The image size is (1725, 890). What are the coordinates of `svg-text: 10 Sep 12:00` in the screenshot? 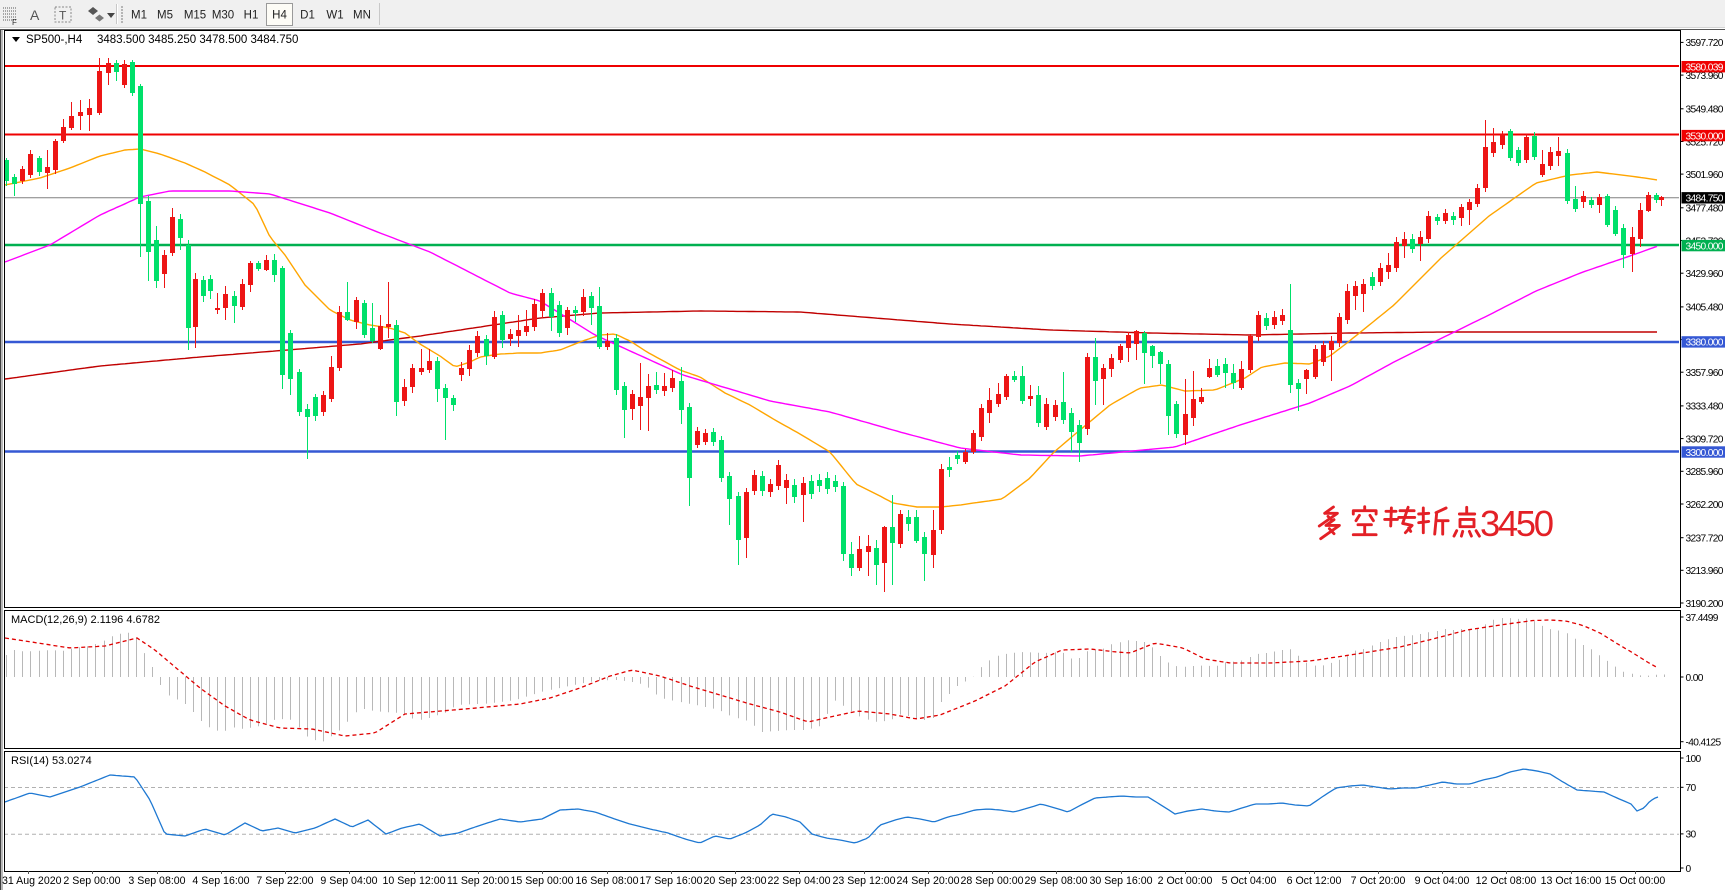 It's located at (413, 881).